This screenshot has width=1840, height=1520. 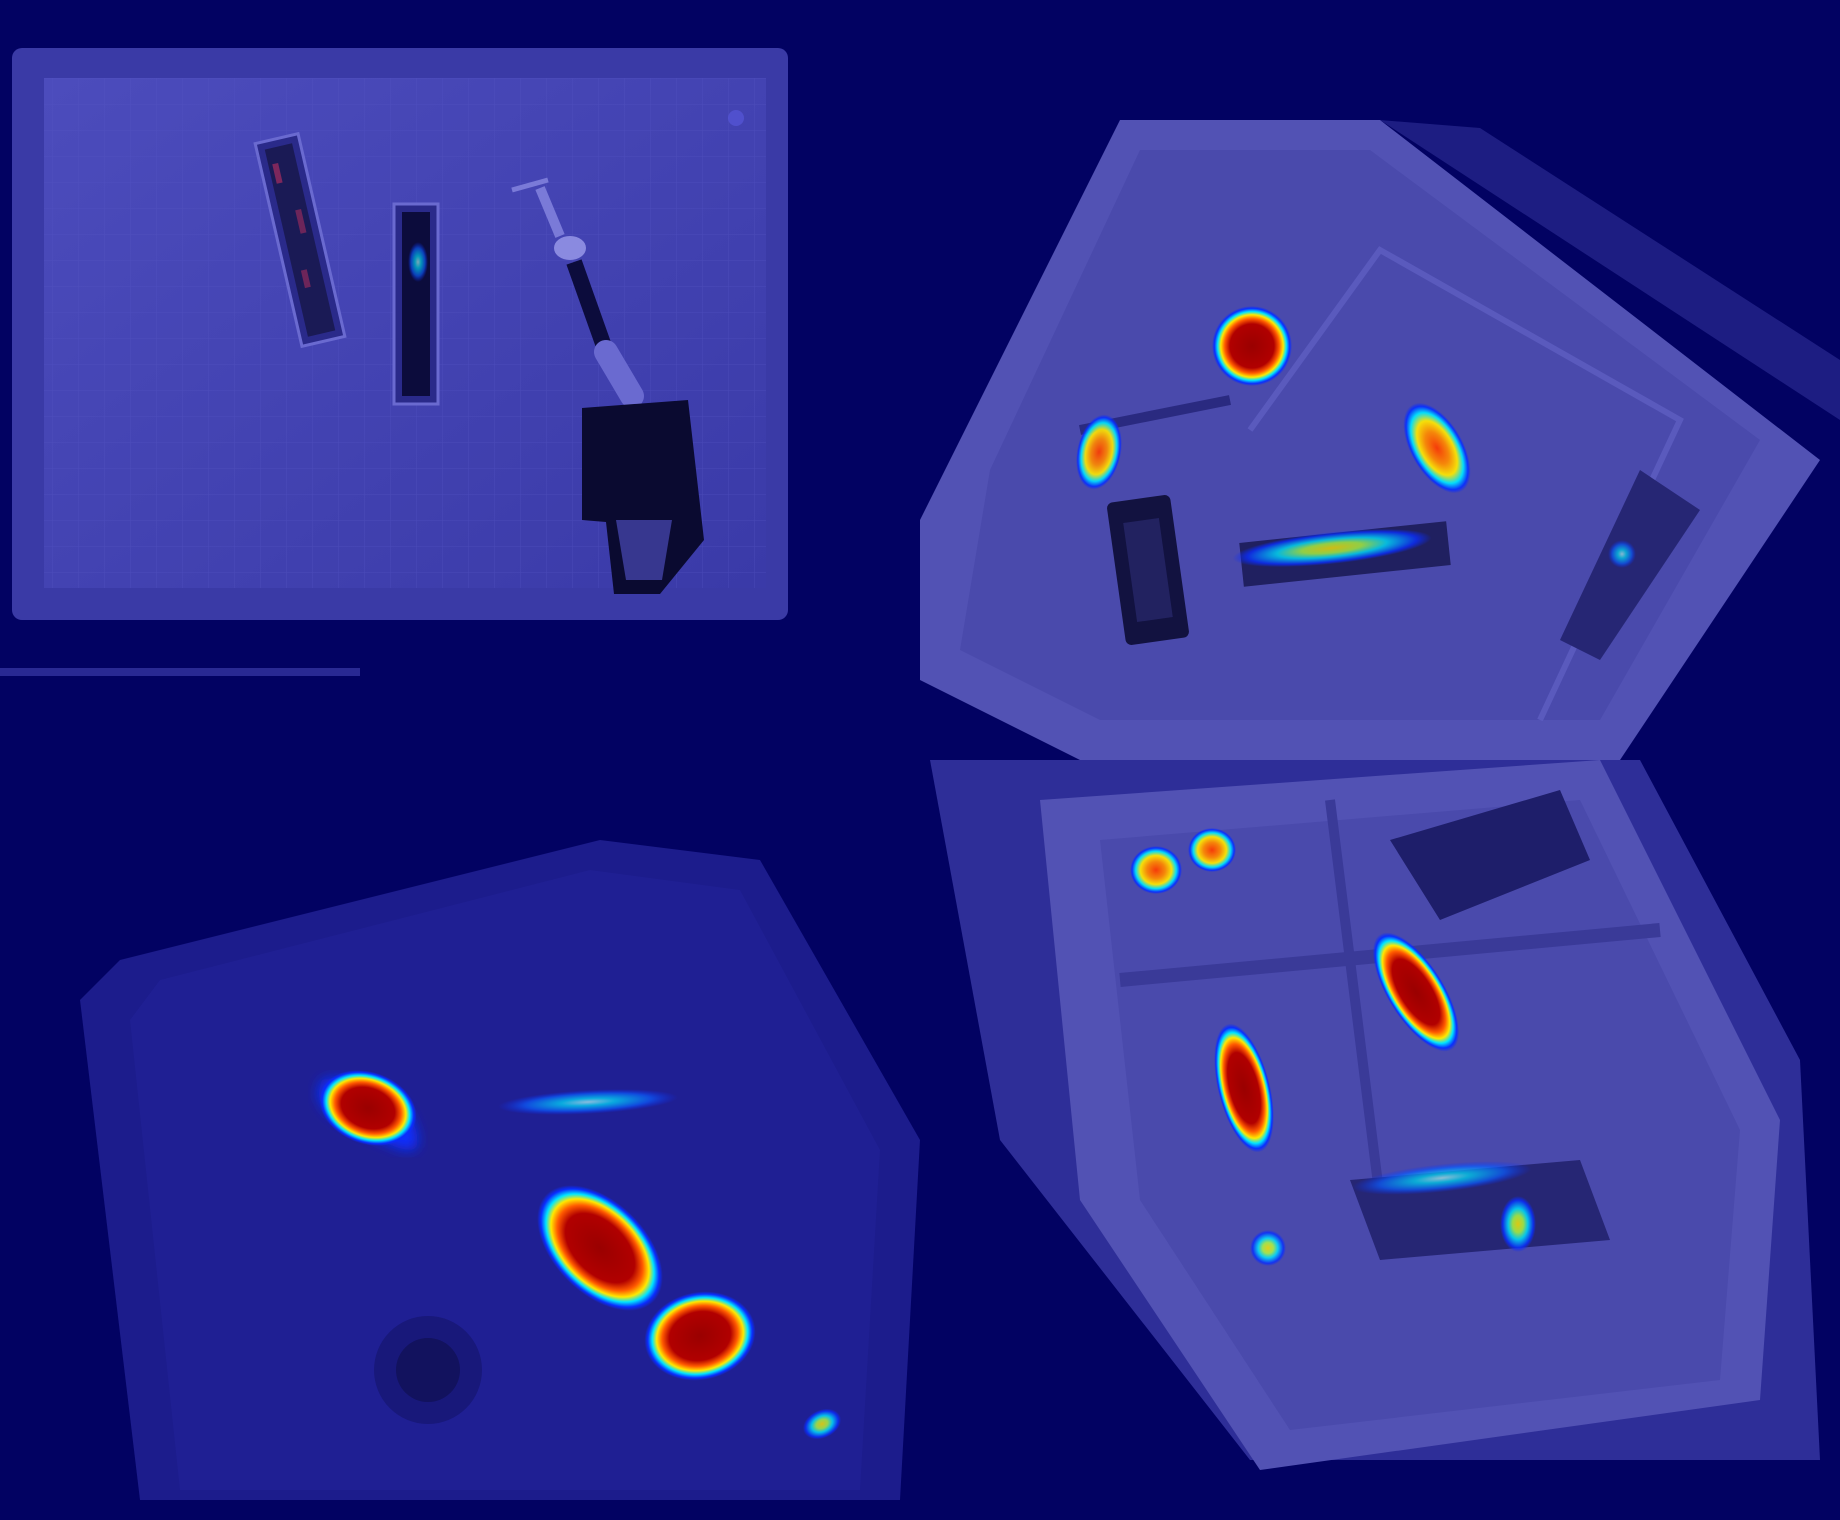 I want to click on bar-streak, so click(x=1332, y=548).